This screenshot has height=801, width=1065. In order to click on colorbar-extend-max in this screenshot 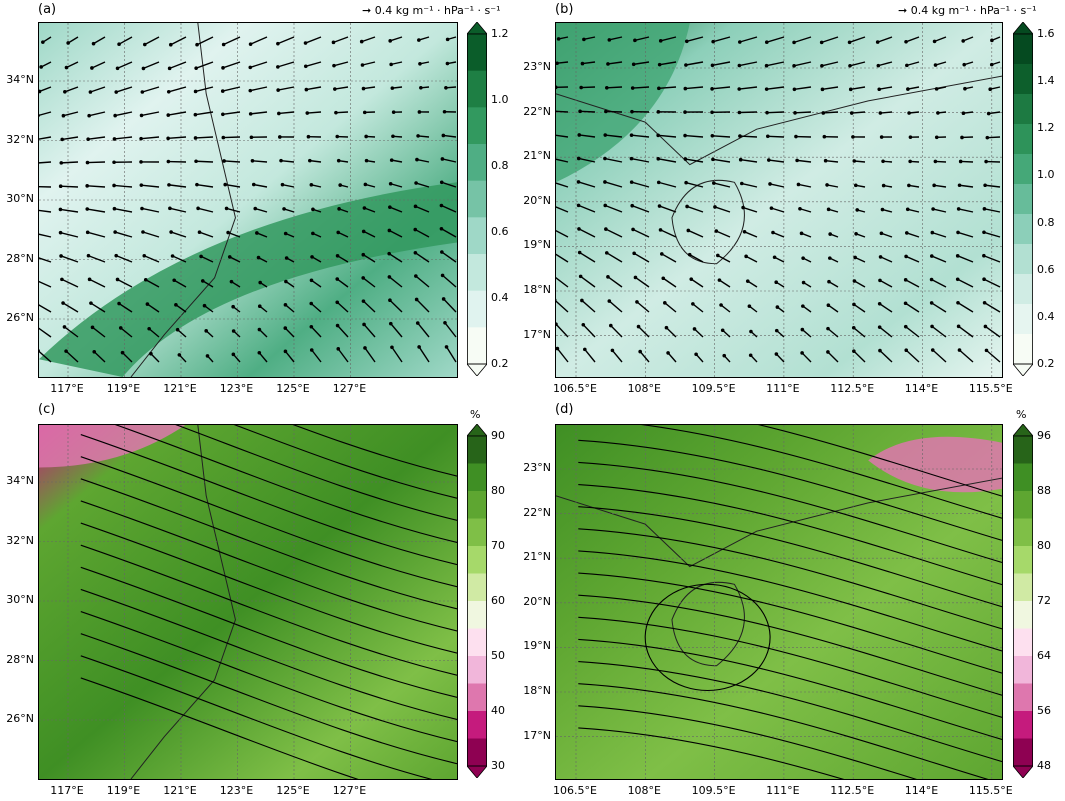, I will do `click(1023, 28)`.